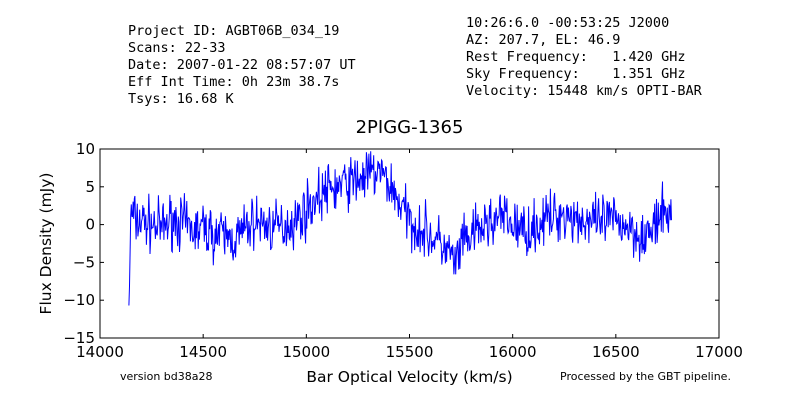  I want to click on x-tick-label: 14000, so click(100, 352).